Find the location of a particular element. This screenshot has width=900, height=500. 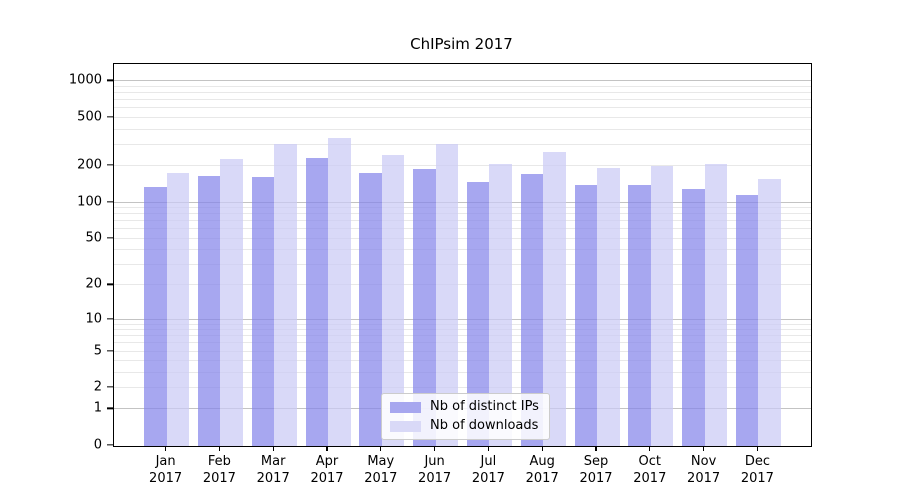

x-tick-mark-sep is located at coordinates (596, 448).